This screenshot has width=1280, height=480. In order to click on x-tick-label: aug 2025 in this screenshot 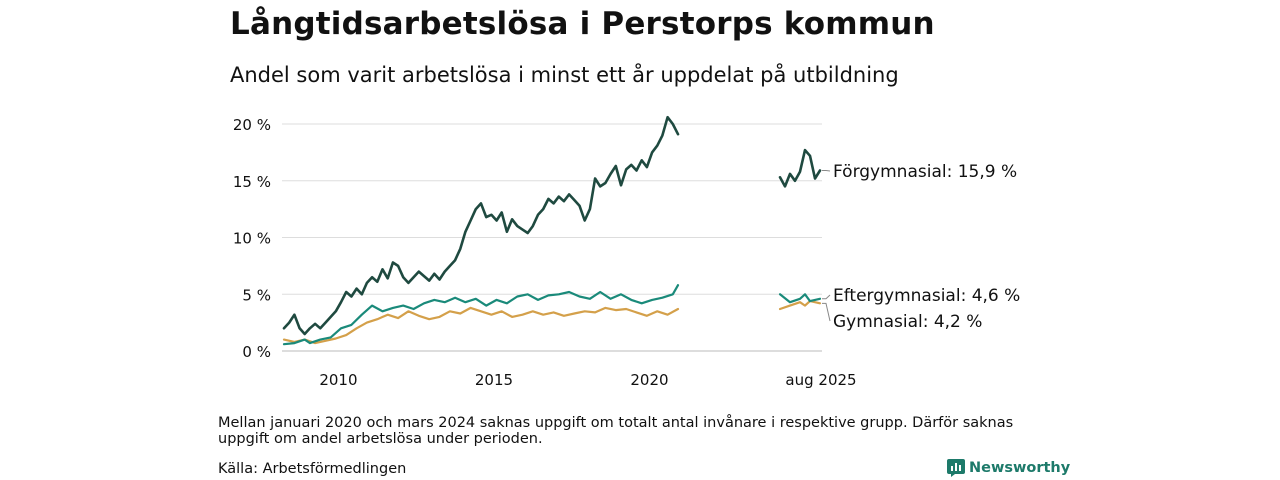, I will do `click(820, 380)`.